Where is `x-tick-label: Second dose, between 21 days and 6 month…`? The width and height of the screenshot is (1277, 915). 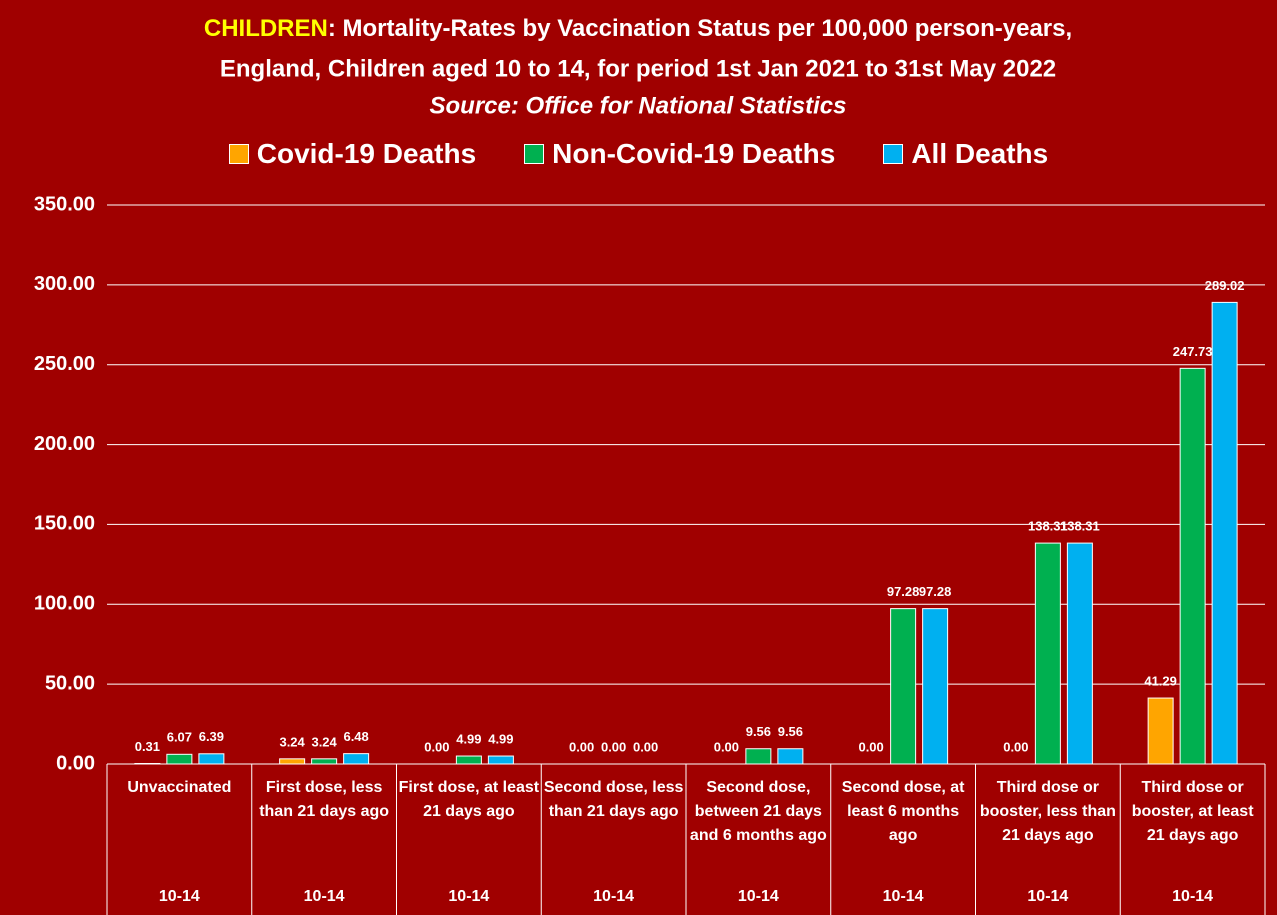
x-tick-label: Second dose, between 21 days and 6 month… is located at coordinates (758, 811).